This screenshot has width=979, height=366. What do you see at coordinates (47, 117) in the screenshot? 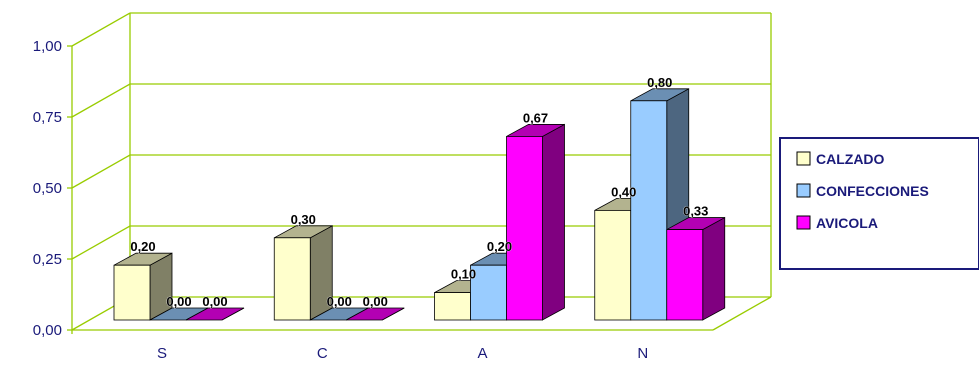
I see `y-tick-label: 0,75` at bounding box center [47, 117].